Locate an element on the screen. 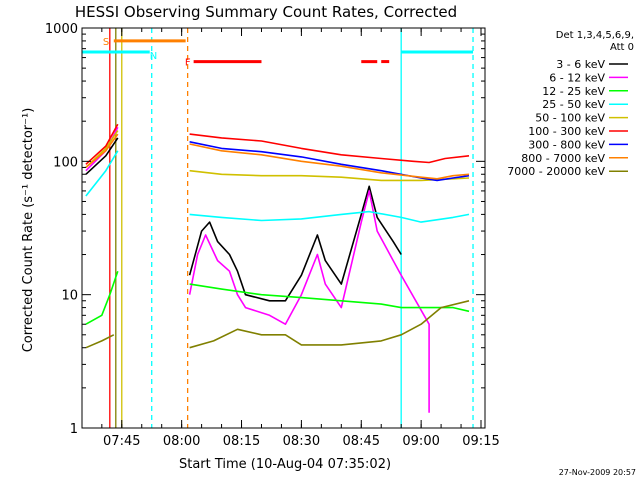 This screenshot has height=480, width=640. x-axis-label: Start Time (10-Aug-04 07:35:02) is located at coordinates (285, 464).